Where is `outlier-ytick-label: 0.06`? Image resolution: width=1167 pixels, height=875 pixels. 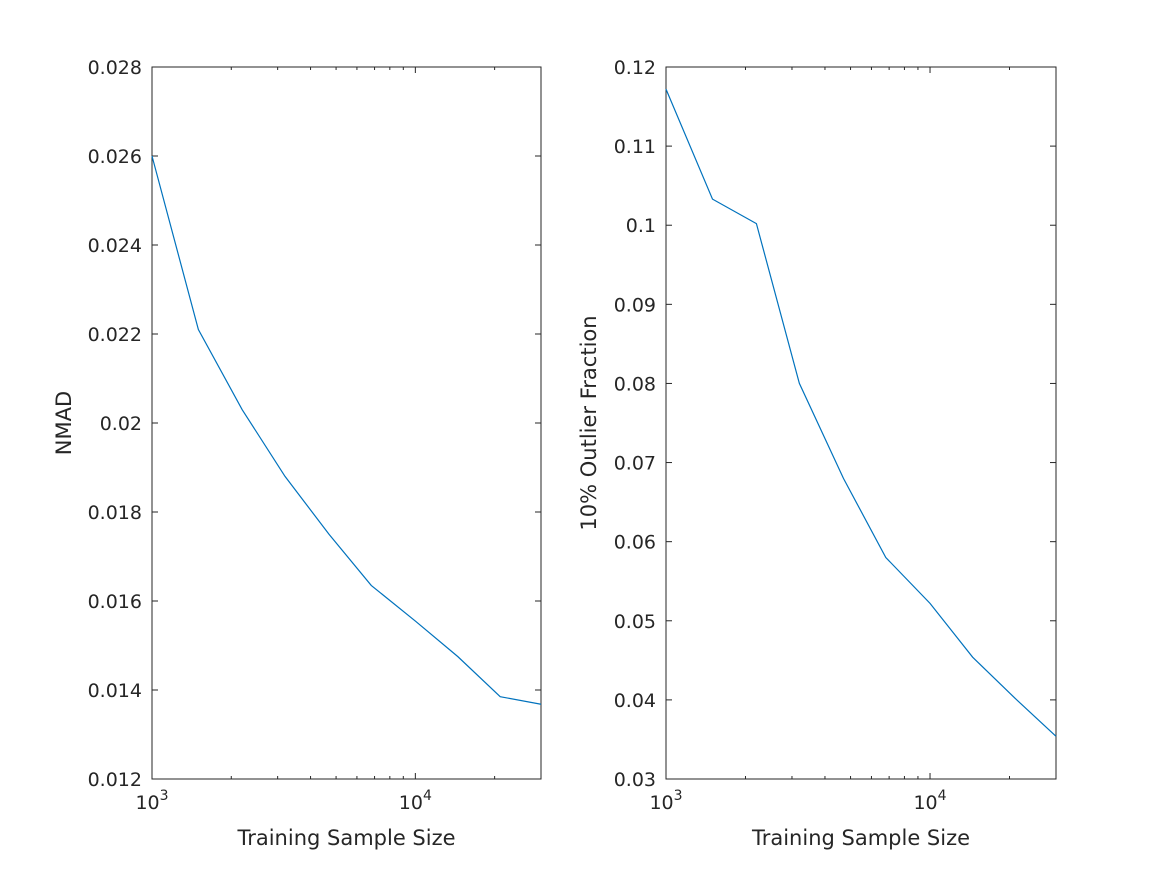 outlier-ytick-label: 0.06 is located at coordinates (635, 543).